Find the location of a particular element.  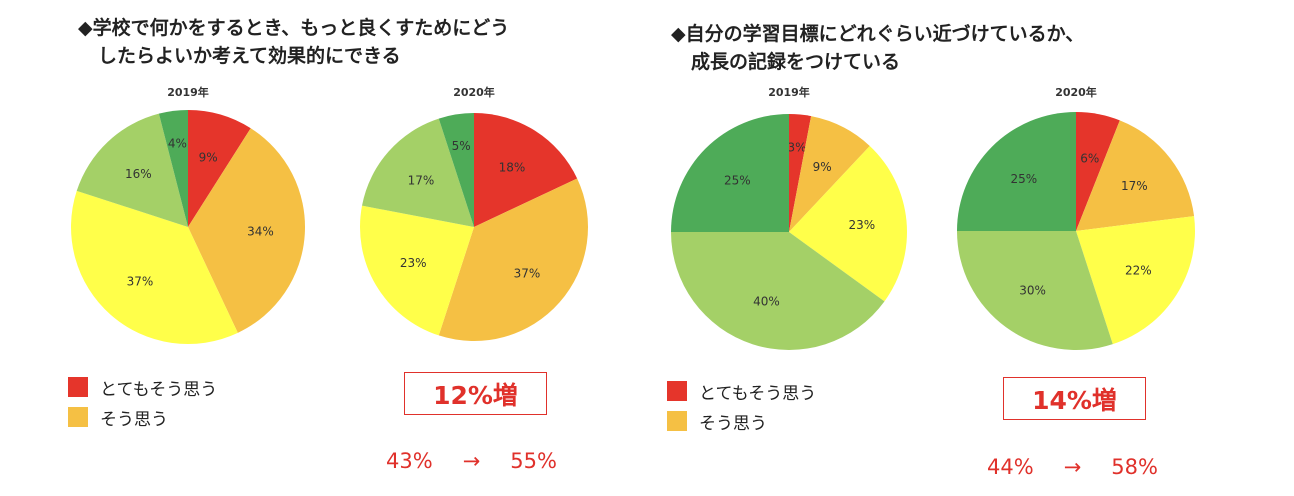

pie-slice-label: 22% is located at coordinates (1138, 271).